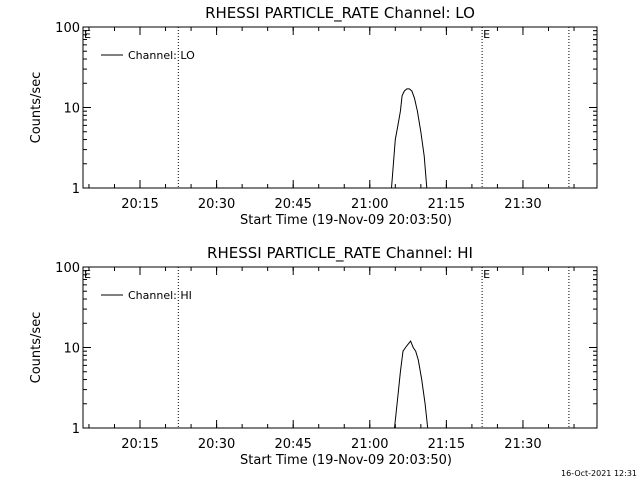 This screenshot has height=484, width=640. What do you see at coordinates (161, 55) in the screenshot?
I see `legend-entry: Channel: LO` at bounding box center [161, 55].